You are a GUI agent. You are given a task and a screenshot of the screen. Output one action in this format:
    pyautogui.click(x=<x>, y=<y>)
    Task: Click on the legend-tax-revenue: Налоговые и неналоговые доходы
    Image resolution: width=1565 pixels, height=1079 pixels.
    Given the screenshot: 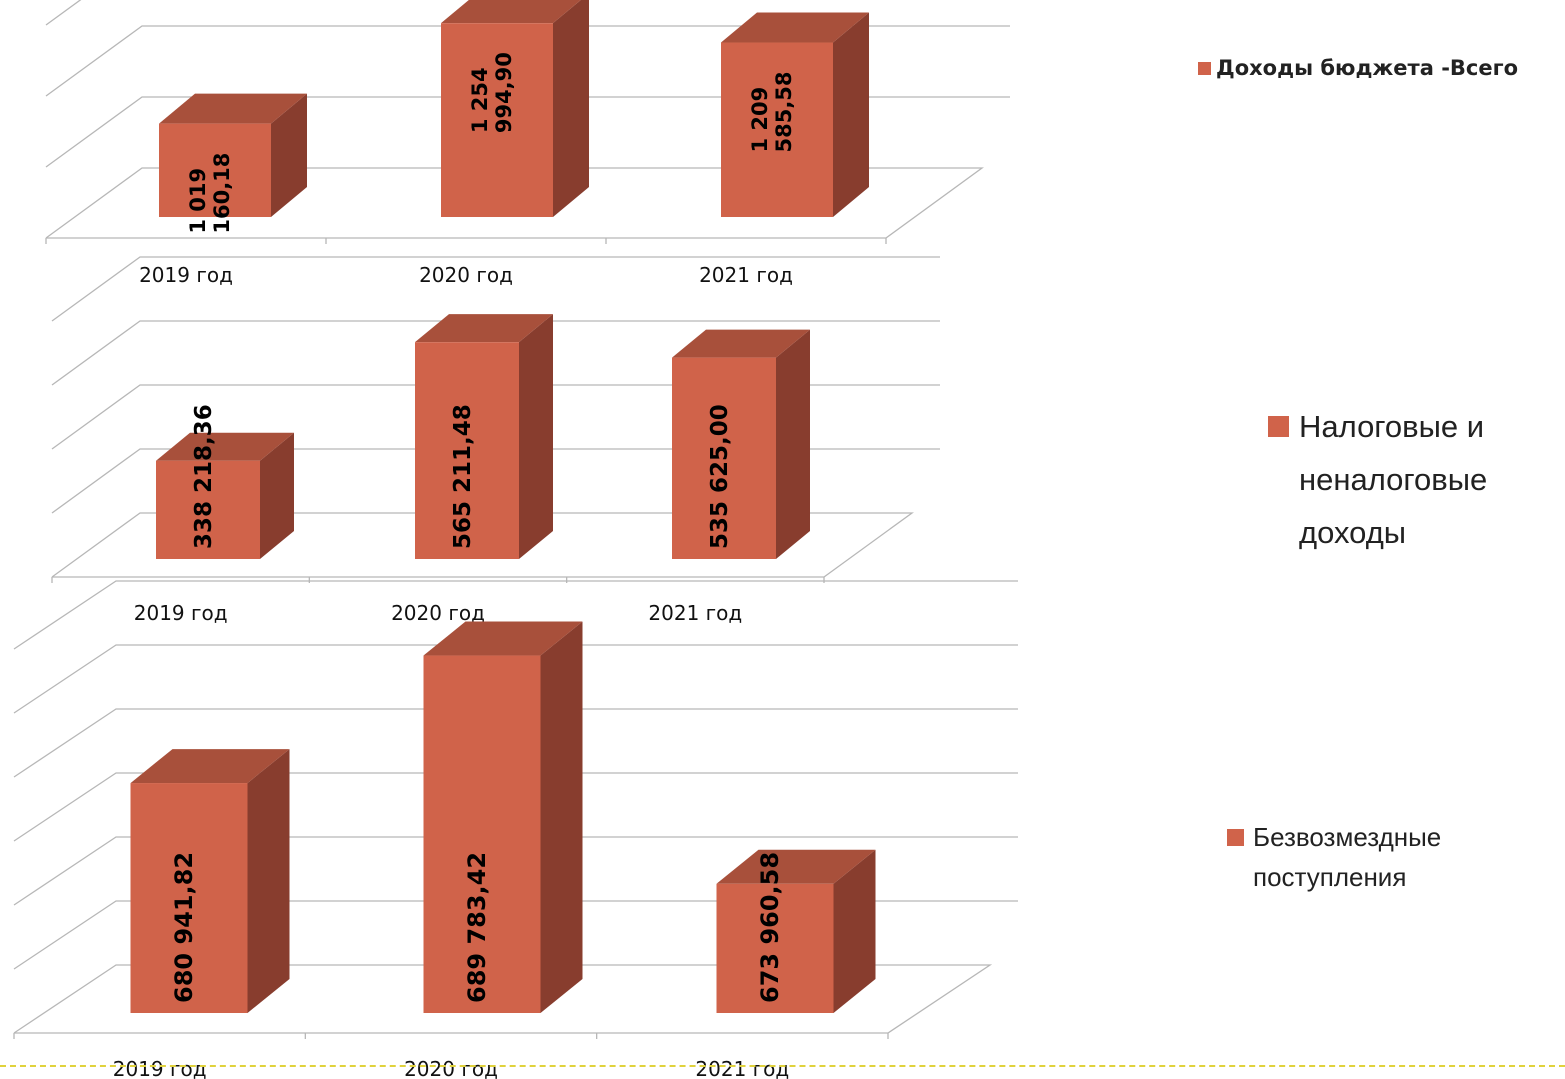 What is the action you would take?
    pyautogui.click(x=1408, y=479)
    